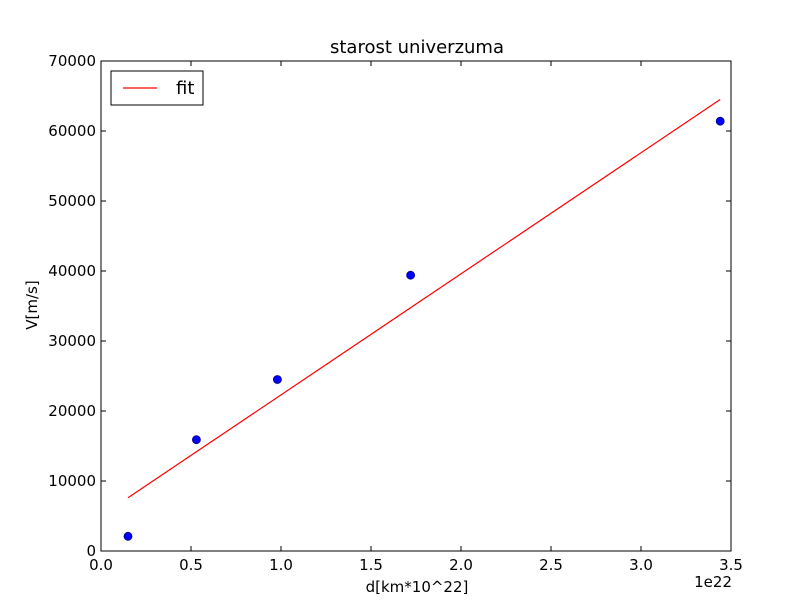 This screenshot has width=812, height=612. Describe the element at coordinates (281, 565) in the screenshot. I see `x-tick-label: 1.0` at that location.